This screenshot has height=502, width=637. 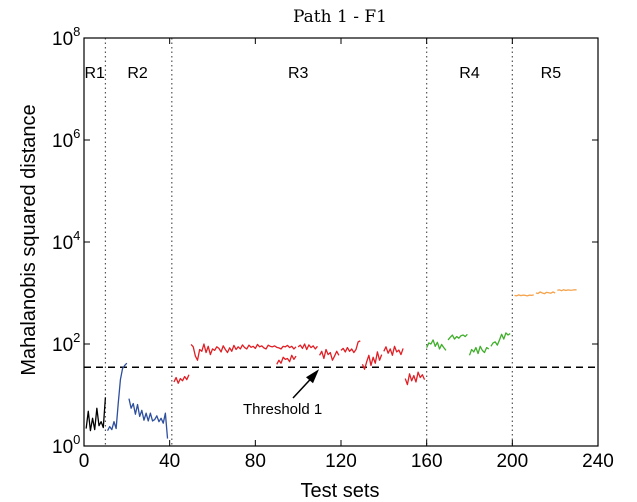 What do you see at coordinates (84, 461) in the screenshot?
I see `x-tick-label: 0` at bounding box center [84, 461].